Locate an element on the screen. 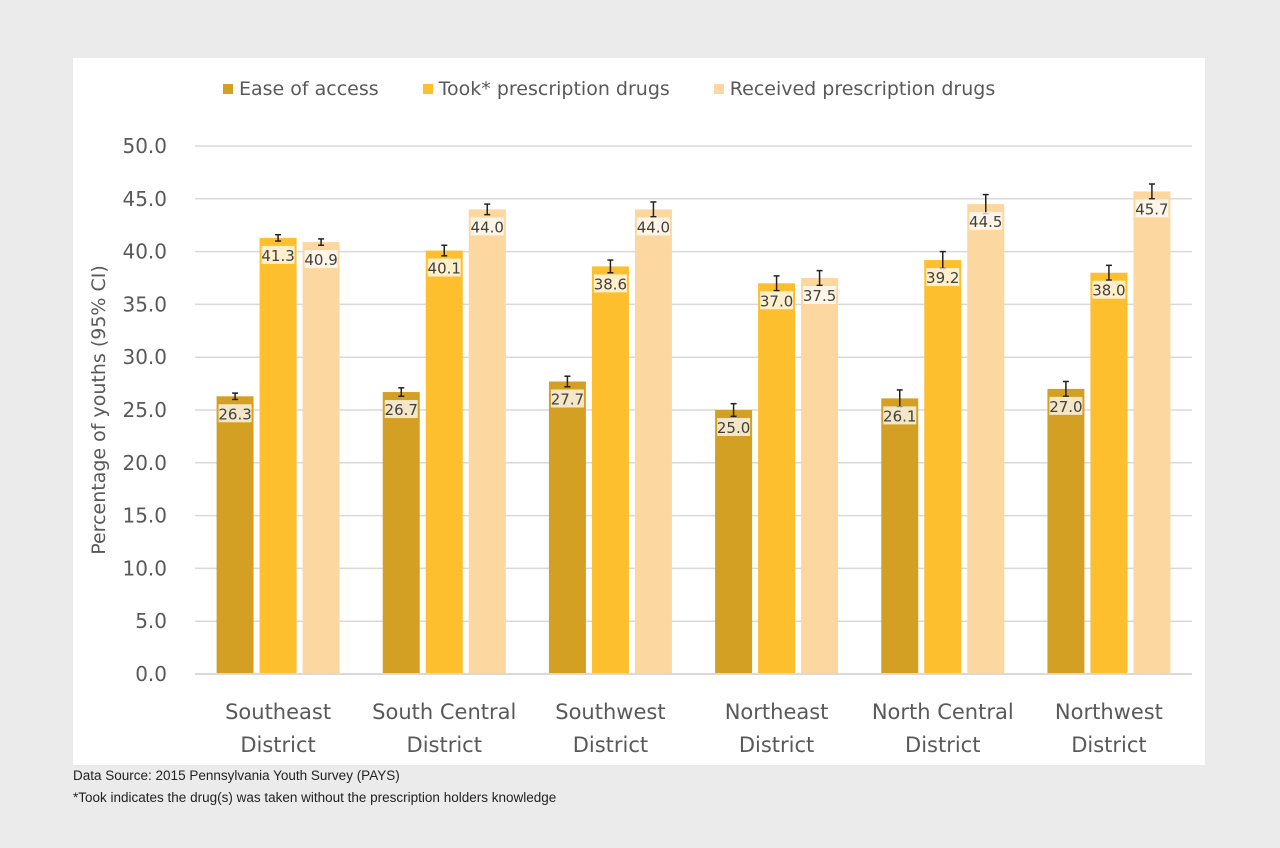 This screenshot has height=848, width=1280. data-label: 27.0 is located at coordinates (1065, 407).